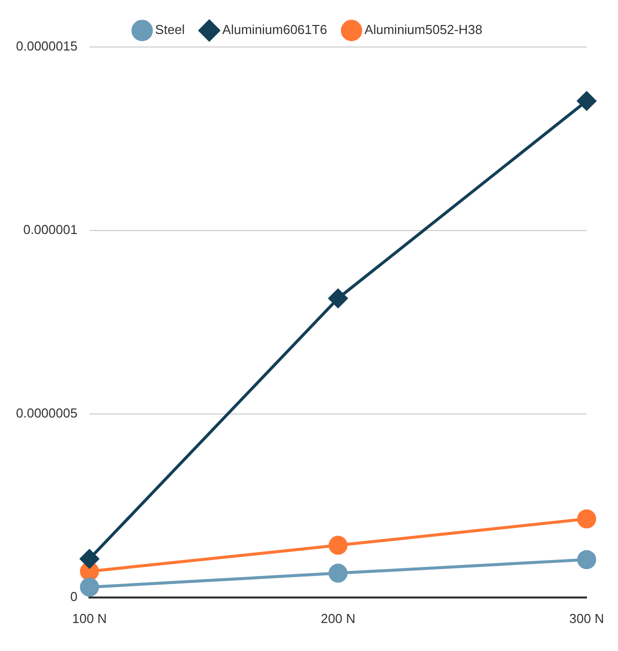  Describe the element at coordinates (338, 618) in the screenshot. I see `x-tick-label: 200 N` at that location.